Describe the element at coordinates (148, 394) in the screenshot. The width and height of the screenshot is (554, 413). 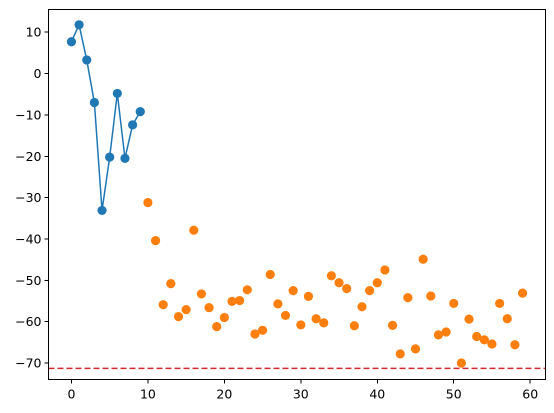
I see `x-tick-label: 10` at that location.